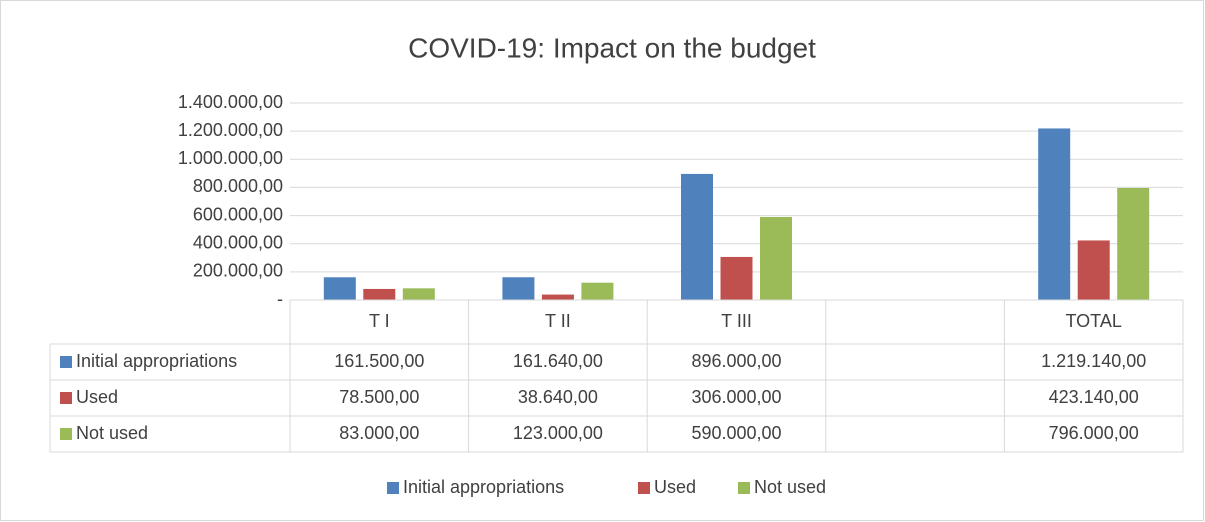 The height and width of the screenshot is (522, 1205). I want to click on table-row-label: Not used, so click(112, 433).